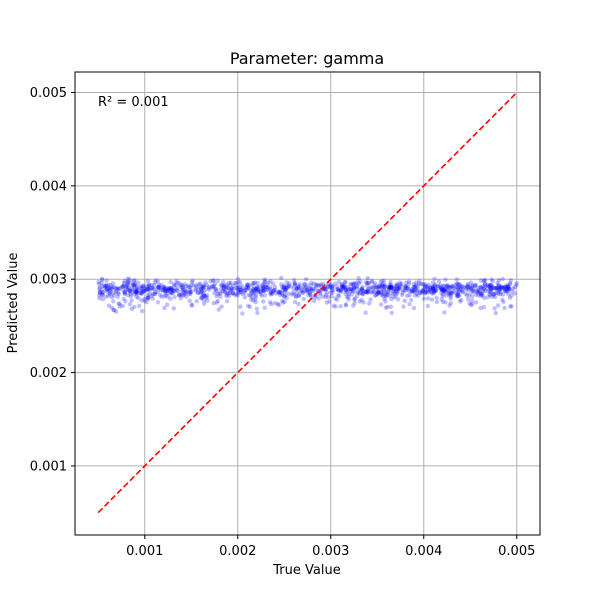 The image size is (600, 600). Describe the element at coordinates (516, 551) in the screenshot. I see `x-tick-label: 0.005` at that location.